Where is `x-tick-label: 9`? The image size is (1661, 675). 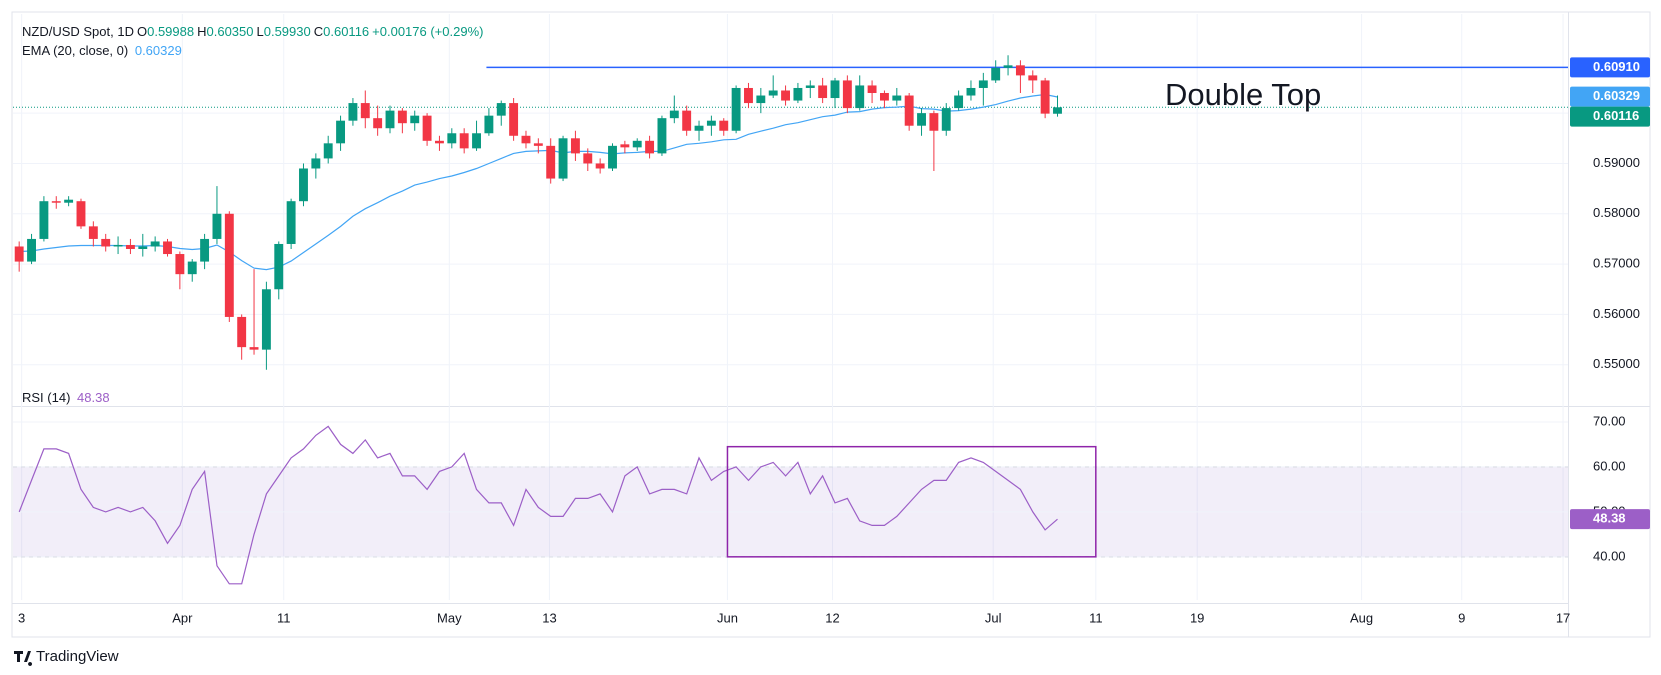 x-tick-label: 9 is located at coordinates (1461, 617).